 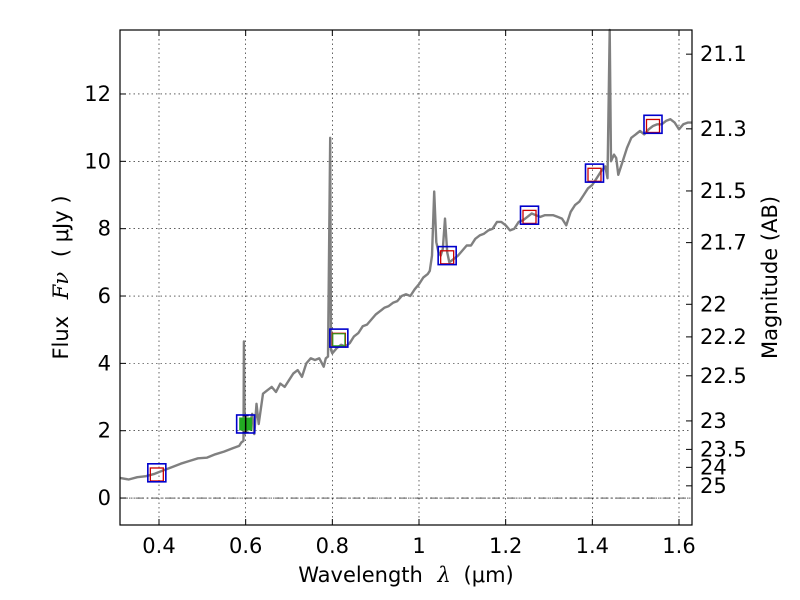 I want to click on right-tick-label: 22, so click(x=713, y=304).